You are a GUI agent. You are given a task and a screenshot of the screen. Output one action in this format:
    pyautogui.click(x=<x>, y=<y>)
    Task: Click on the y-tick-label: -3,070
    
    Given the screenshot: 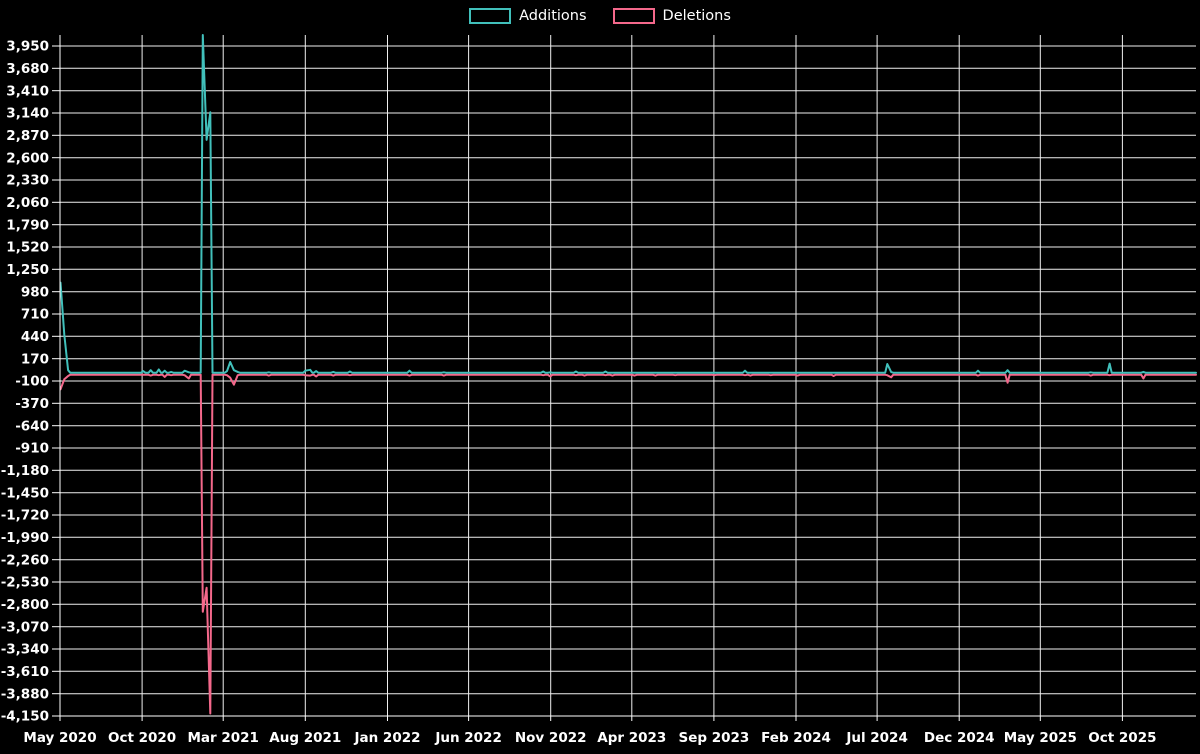 What is the action you would take?
    pyautogui.click(x=25, y=627)
    